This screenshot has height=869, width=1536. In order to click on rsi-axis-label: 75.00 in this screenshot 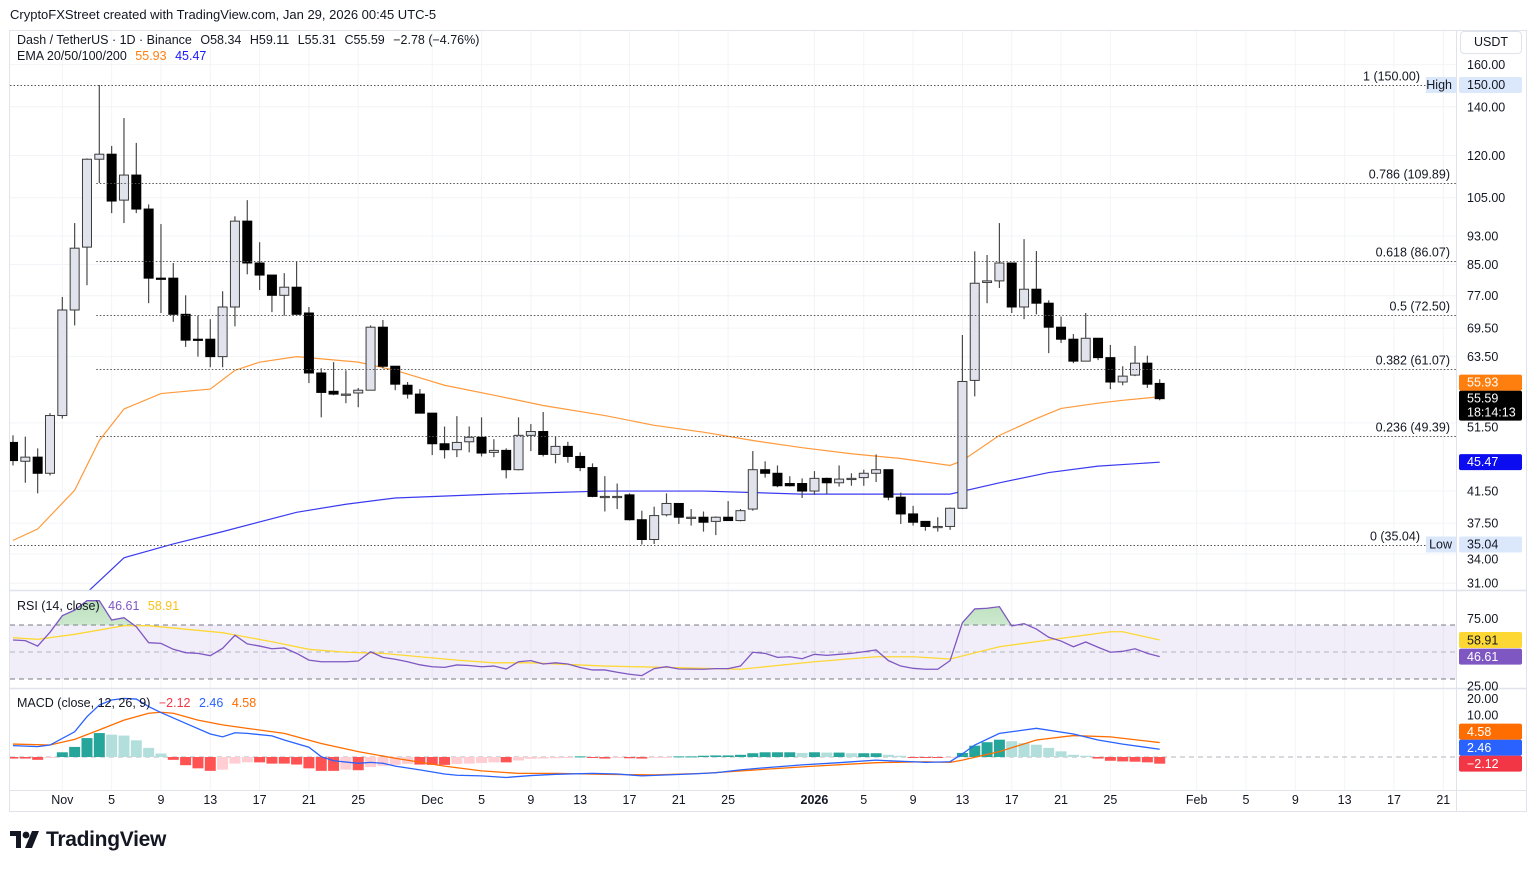, I will do `click(1482, 619)`.